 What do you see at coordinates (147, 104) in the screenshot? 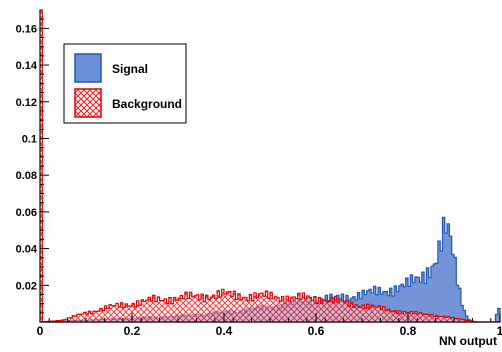
I see `legend-label-background: Background` at bounding box center [147, 104].